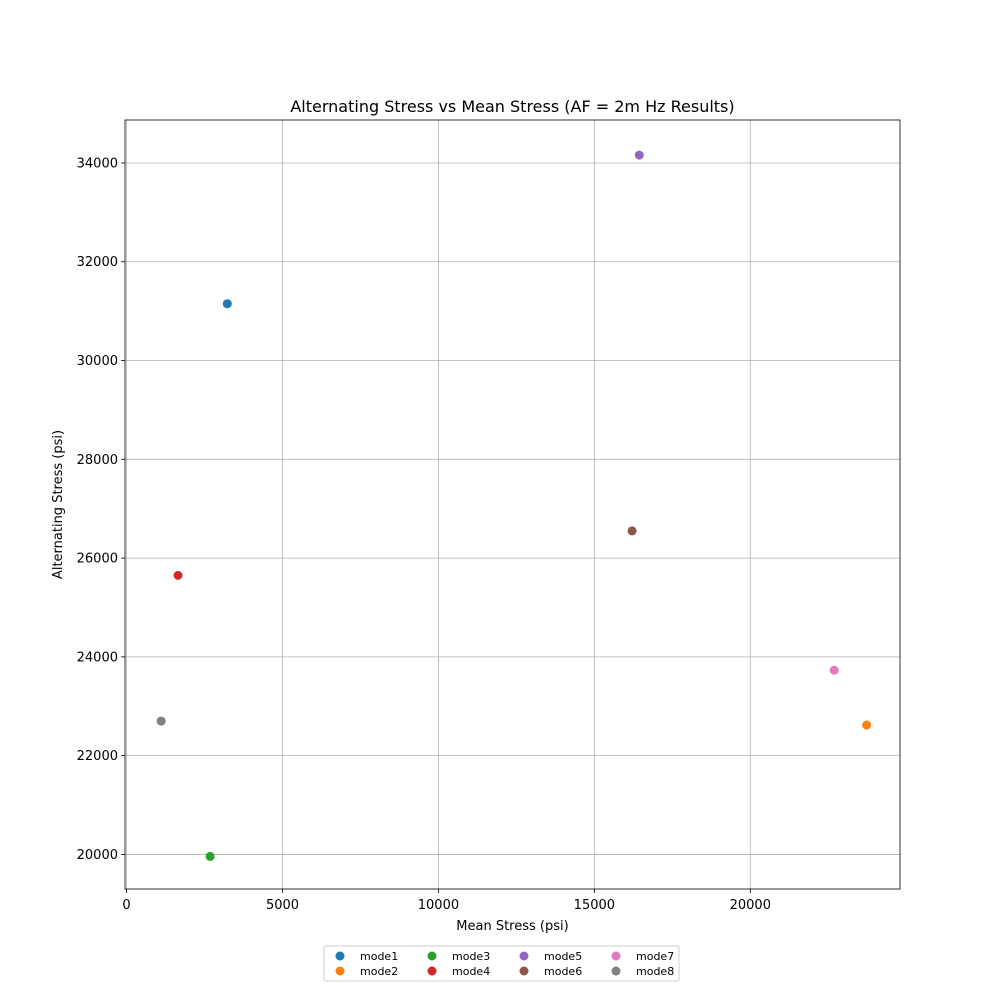 Image resolution: width=1000 pixels, height=1004 pixels. What do you see at coordinates (655, 956) in the screenshot?
I see `legend-label-mode7: mode7` at bounding box center [655, 956].